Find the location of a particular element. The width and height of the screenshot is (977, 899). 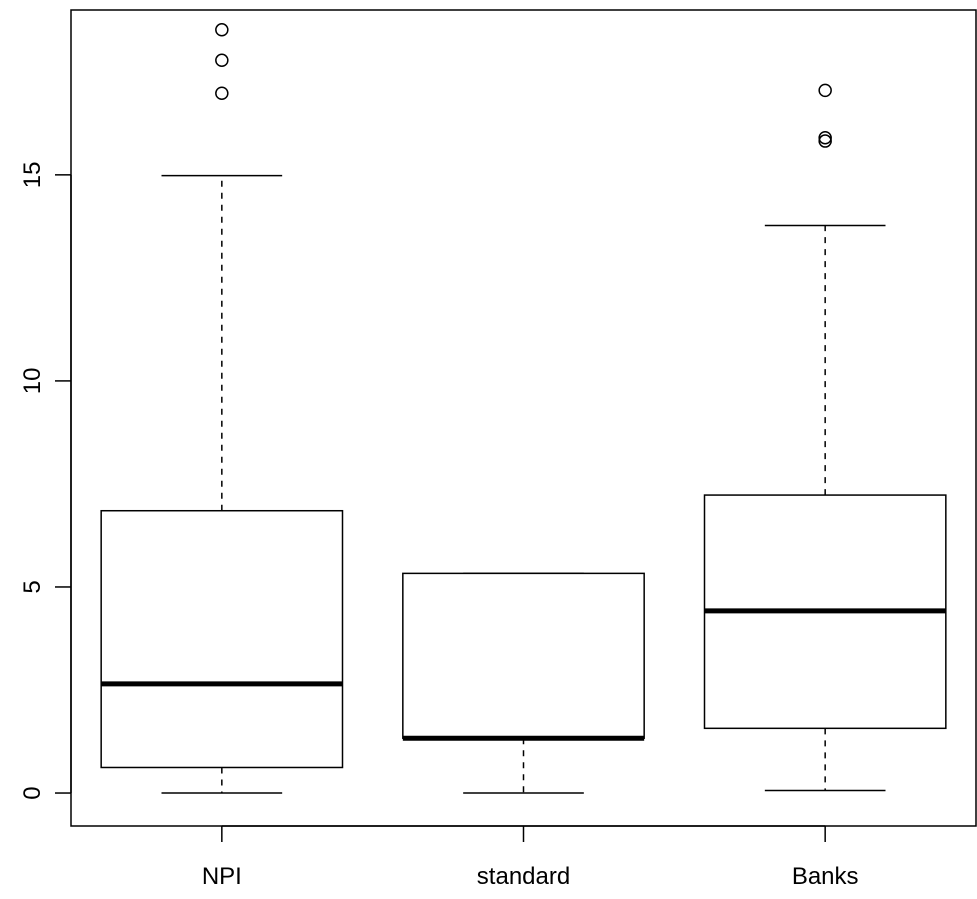

x-tick-label: NPI is located at coordinates (222, 876).